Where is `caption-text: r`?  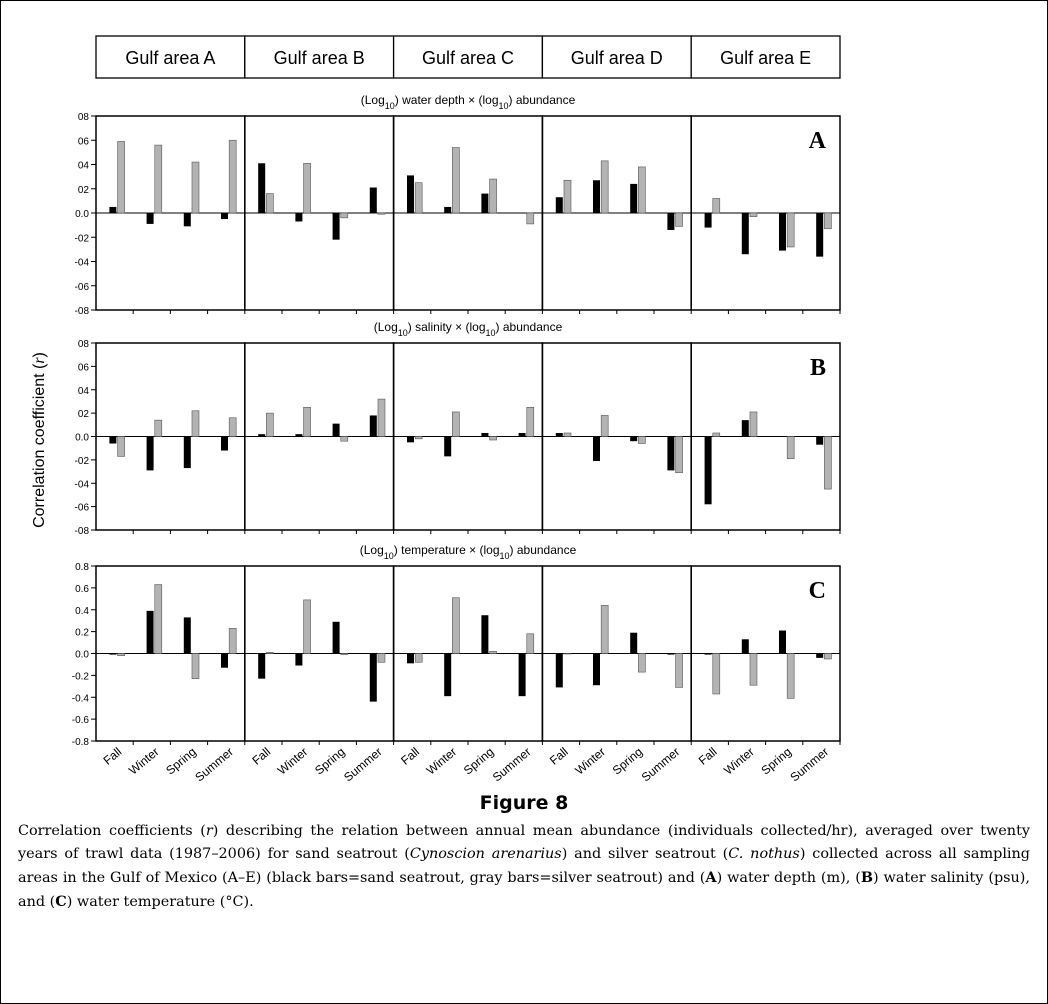 caption-text: r is located at coordinates (209, 831).